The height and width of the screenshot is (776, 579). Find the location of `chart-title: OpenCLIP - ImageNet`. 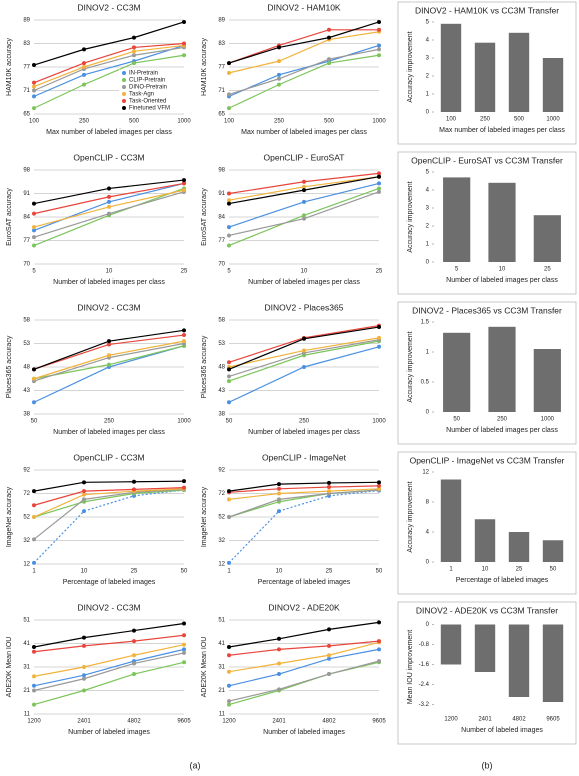

chart-title: OpenCLIP - ImageNet is located at coordinates (304, 457).